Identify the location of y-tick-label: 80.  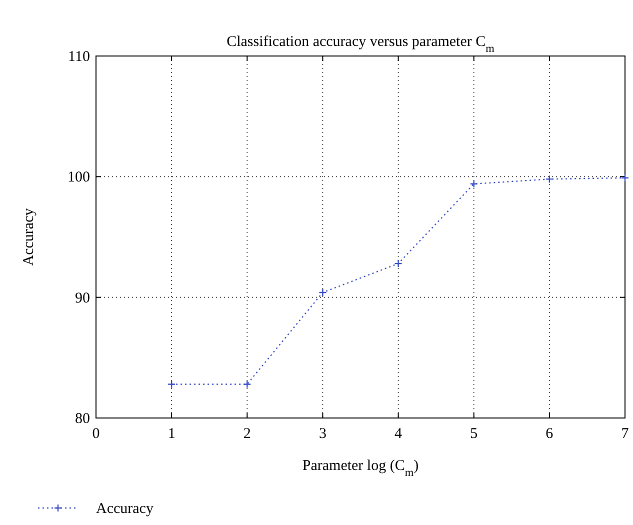
(82, 419).